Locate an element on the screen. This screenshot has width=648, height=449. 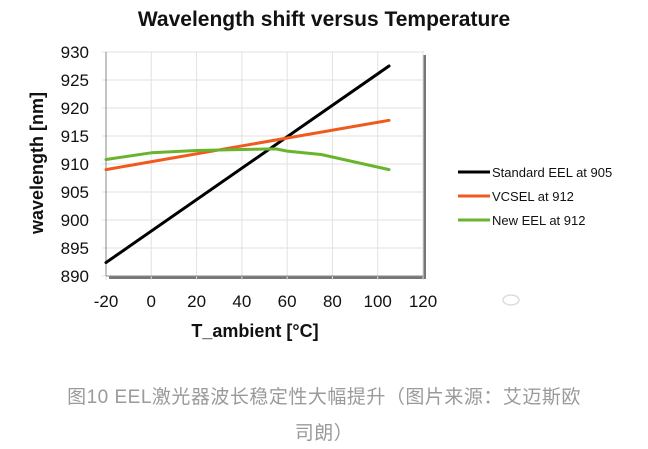
caption-line-1: 图10 EEL激光器波长稳定性大幅提升（图片来源：艾迈斯欧 is located at coordinates (324, 397).